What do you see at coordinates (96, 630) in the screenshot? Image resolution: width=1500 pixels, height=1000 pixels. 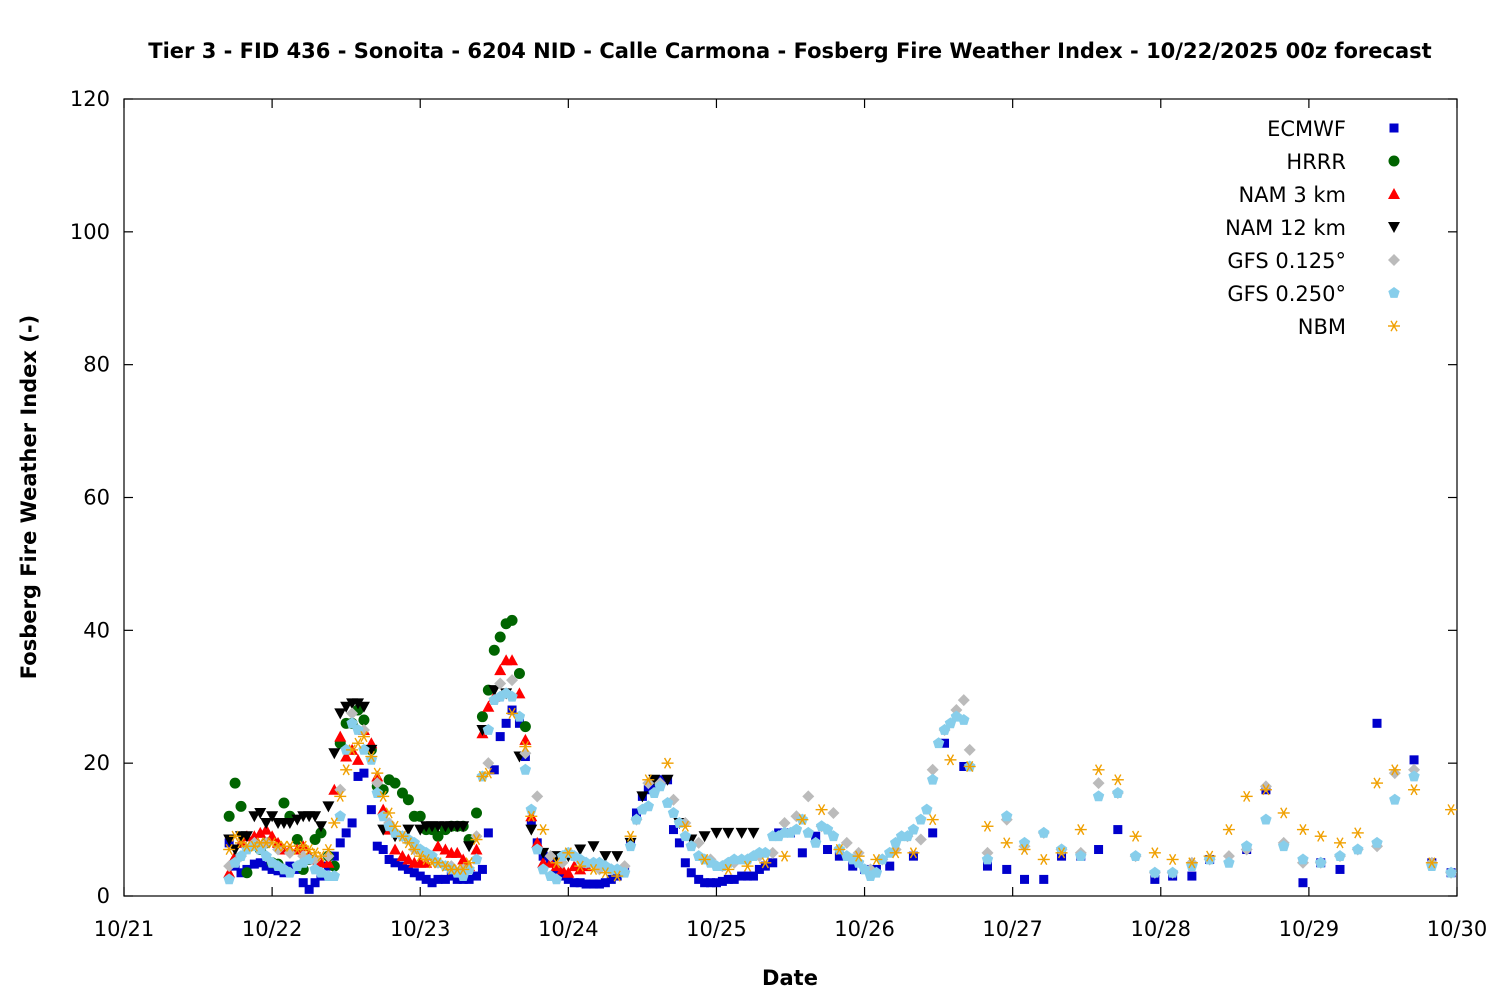 I see `y-tick-label: 40` at bounding box center [96, 630].